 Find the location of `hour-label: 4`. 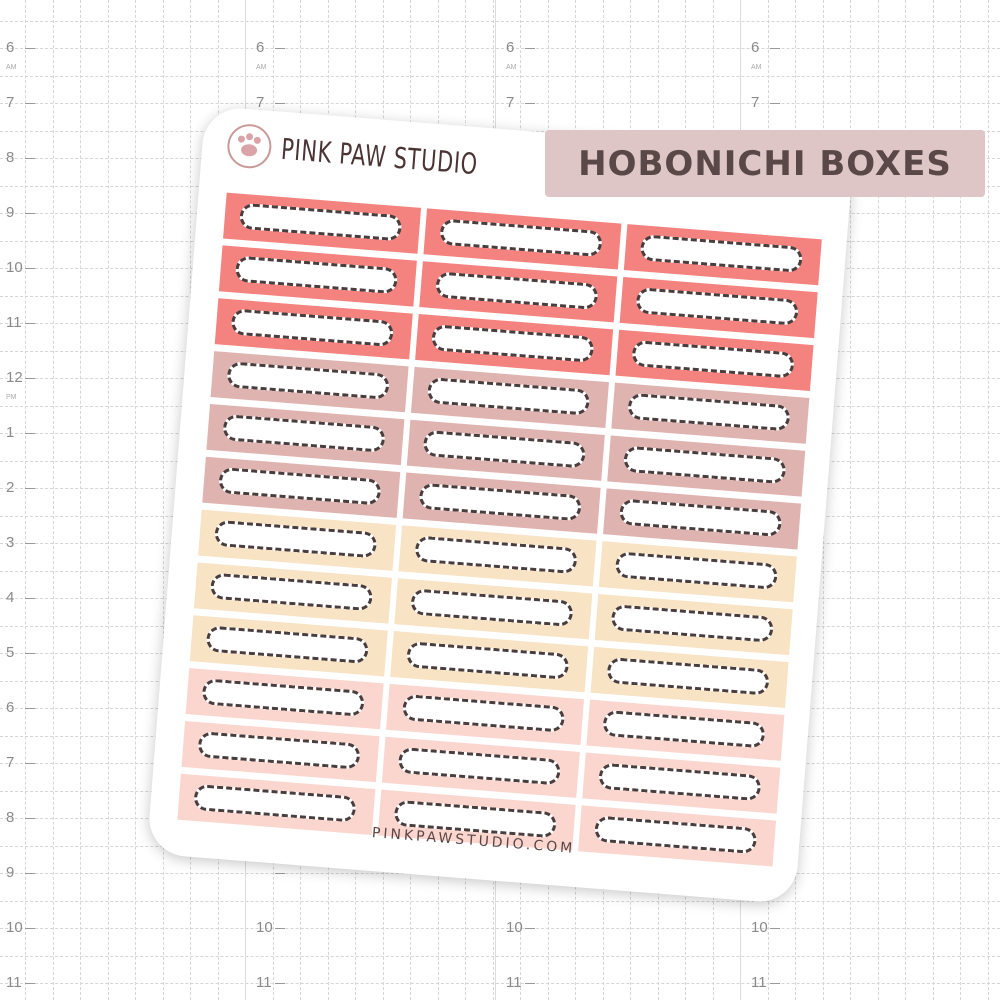

hour-label: 4 is located at coordinates (10, 597).